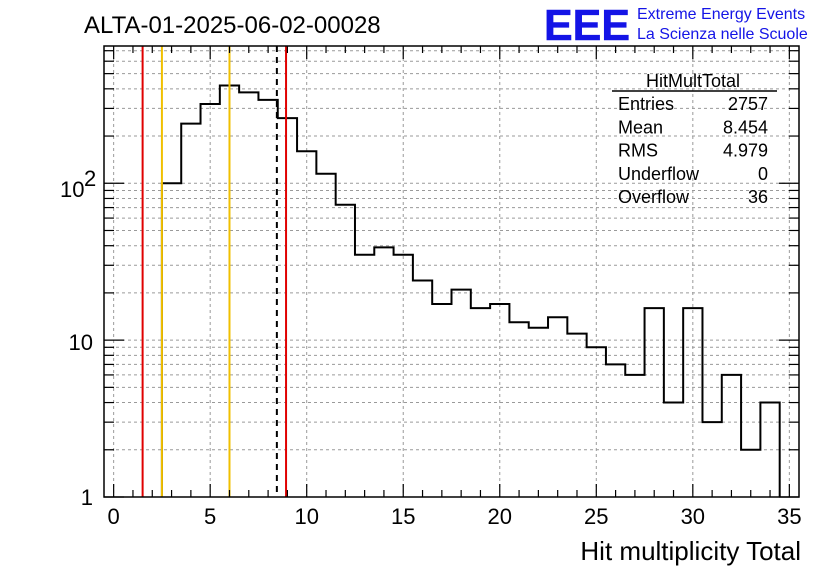 The image size is (836, 572). What do you see at coordinates (638, 151) in the screenshot?
I see `stats-row-label: RMS` at bounding box center [638, 151].